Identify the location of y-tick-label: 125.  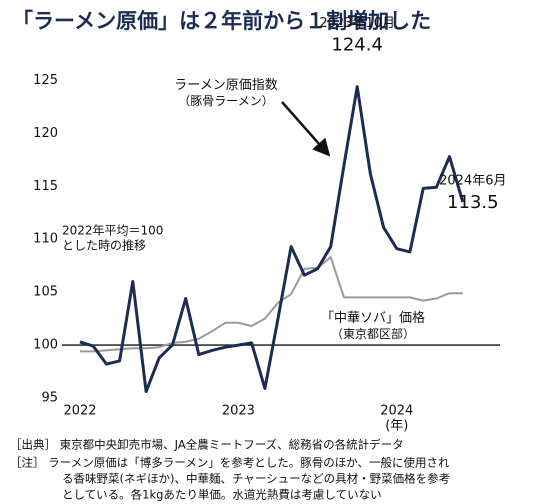
(45, 80).